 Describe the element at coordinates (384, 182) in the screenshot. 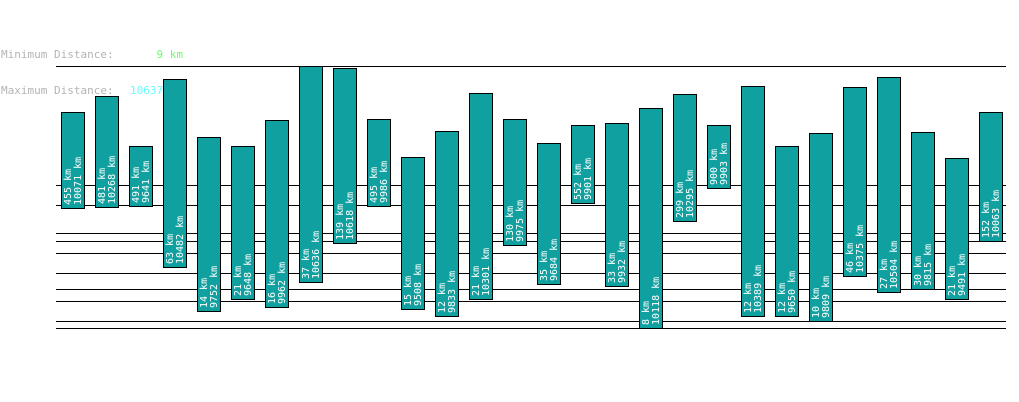

I see `bar-label-max: 9986 km` at that location.